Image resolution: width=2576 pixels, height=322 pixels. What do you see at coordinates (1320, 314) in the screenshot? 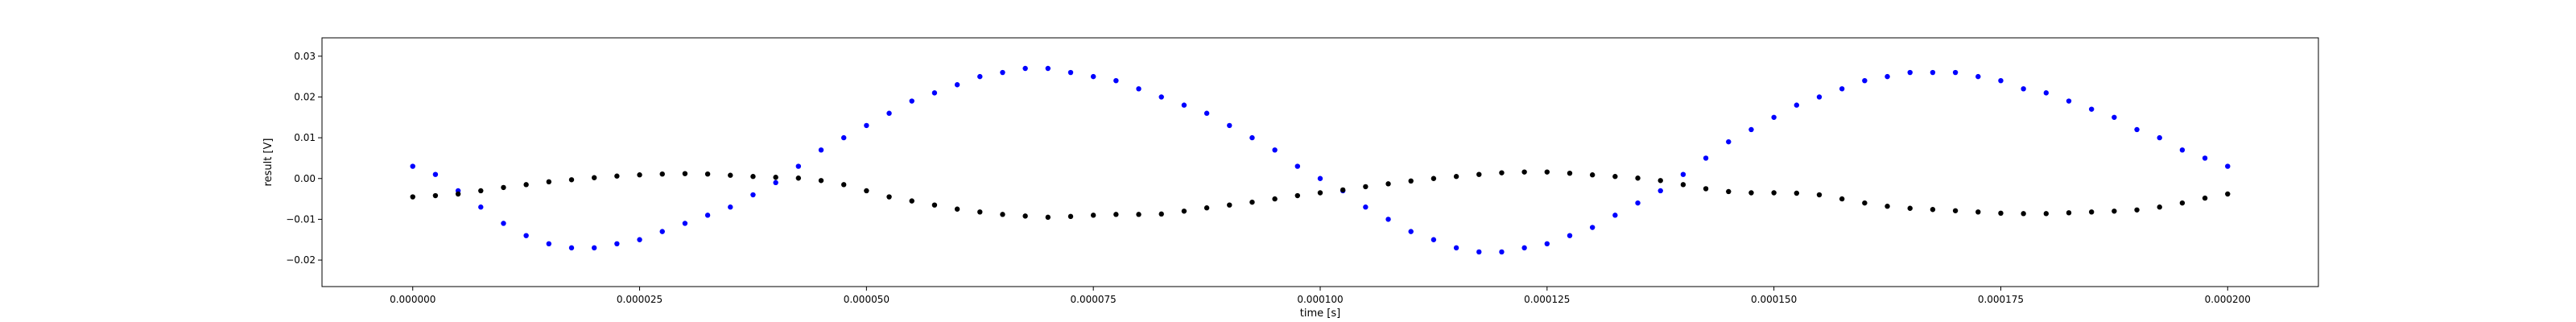
I see `x-axis-label: time [s]` at bounding box center [1320, 314].